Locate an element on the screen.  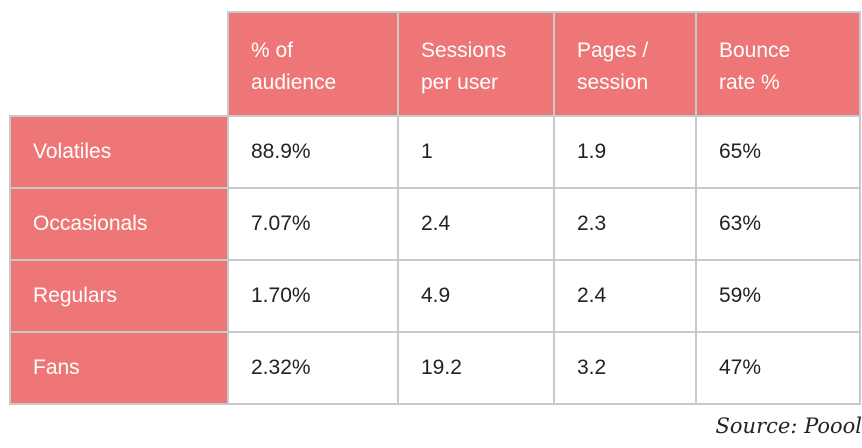
table-cell: 47% is located at coordinates (778, 368).